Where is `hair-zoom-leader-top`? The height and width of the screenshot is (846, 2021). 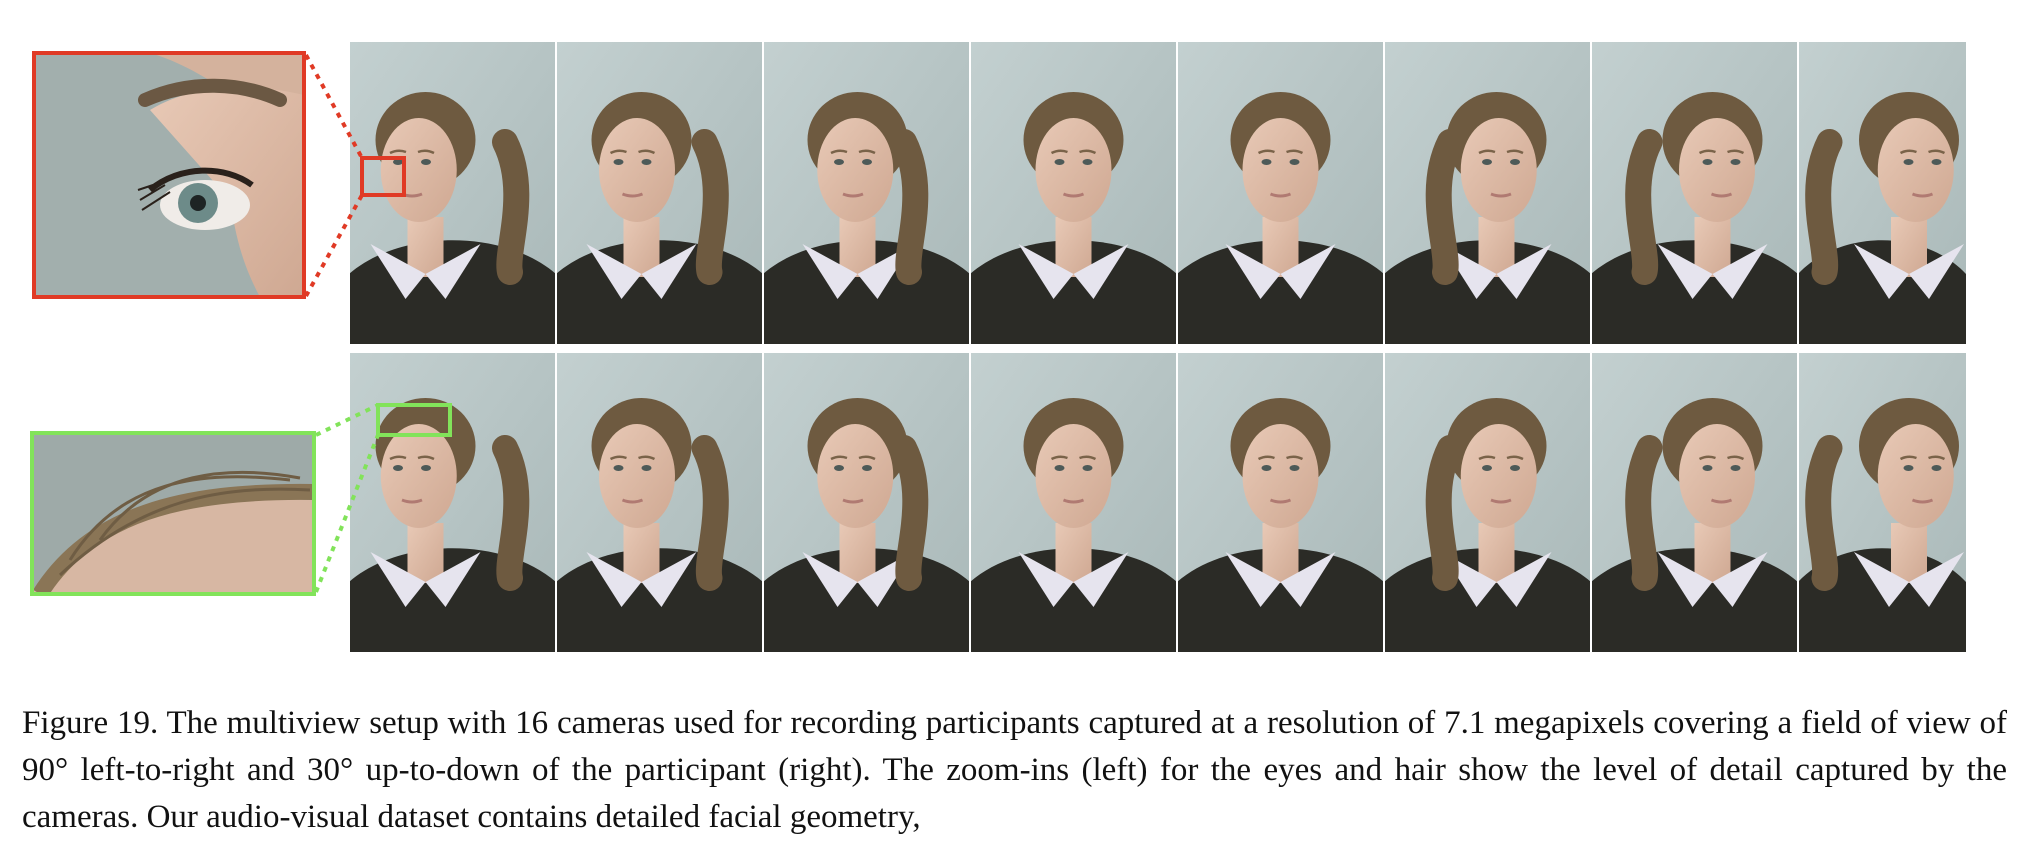 hair-zoom-leader-top is located at coordinates (347, 420).